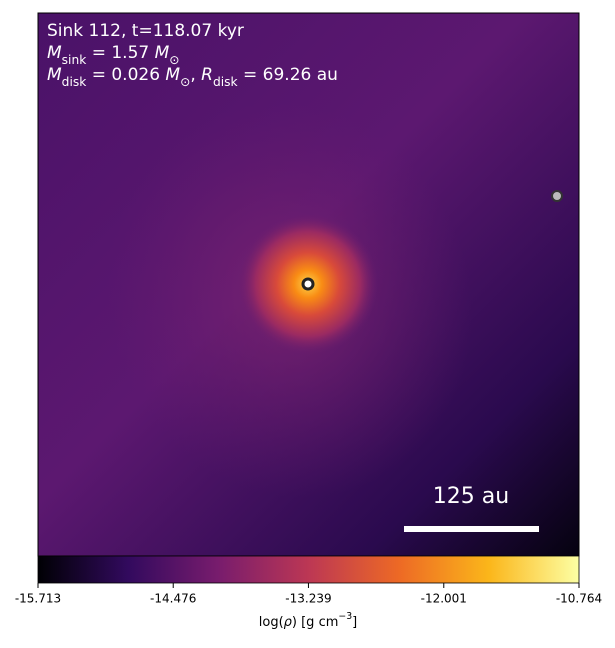 The image size is (615, 648). Describe the element at coordinates (288, 75) in the screenshot. I see `text-piece: = 69.26 au` at that location.